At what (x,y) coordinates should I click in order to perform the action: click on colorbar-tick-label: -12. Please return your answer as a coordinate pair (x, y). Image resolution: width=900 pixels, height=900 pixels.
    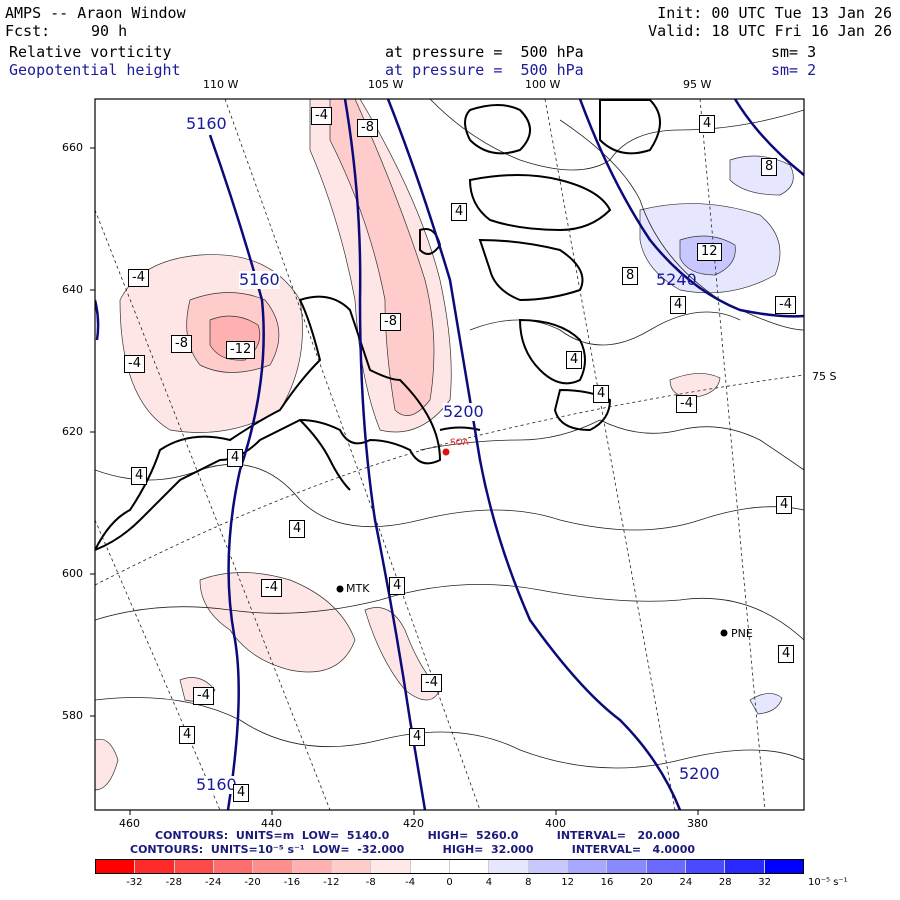
    Looking at the image, I should click on (331, 882).